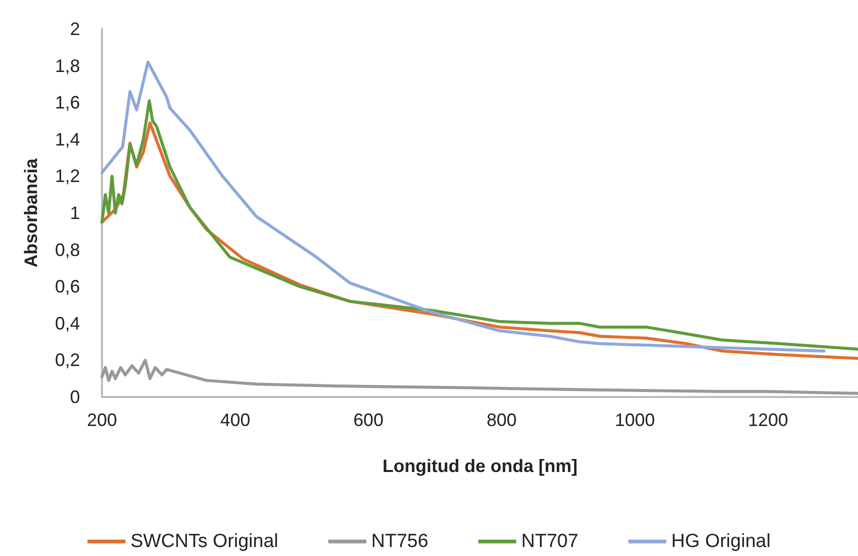  I want to click on y-tick-label: 1,8, so click(67, 66).